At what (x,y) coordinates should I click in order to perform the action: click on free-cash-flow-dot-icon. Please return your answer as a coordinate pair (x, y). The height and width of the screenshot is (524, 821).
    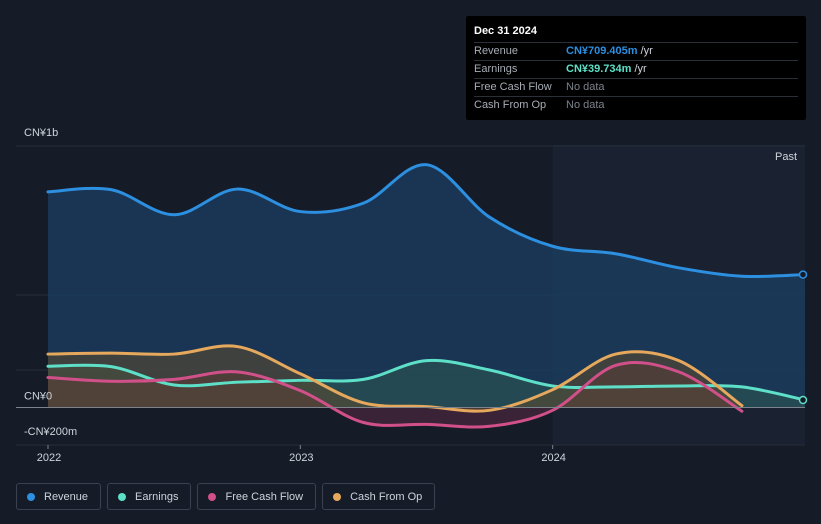
    Looking at the image, I should click on (212, 496).